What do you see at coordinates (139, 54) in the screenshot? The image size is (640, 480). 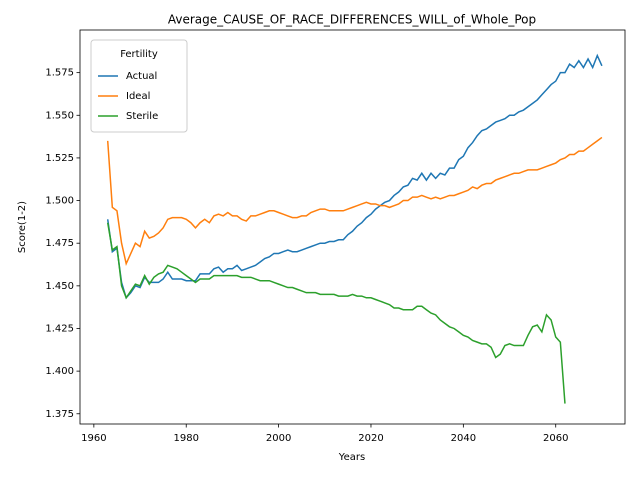 I see `legend-title: Fertility` at bounding box center [139, 54].